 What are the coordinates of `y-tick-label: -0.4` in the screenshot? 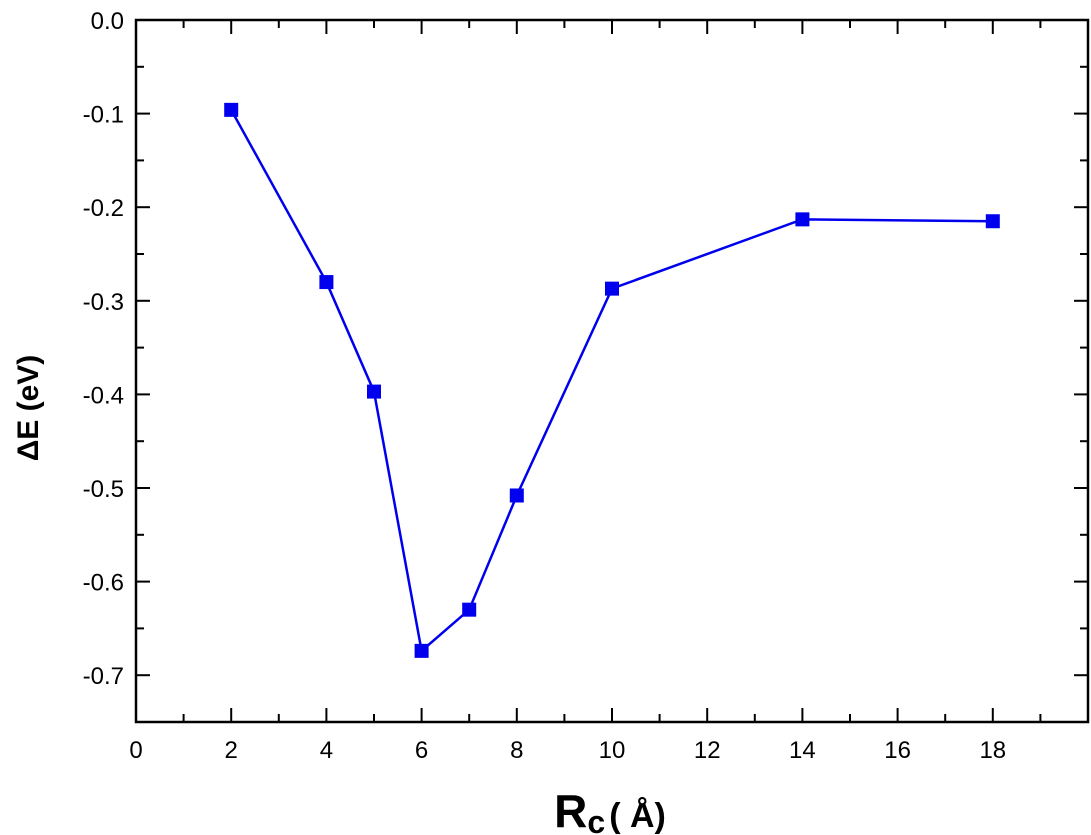 It's located at (103, 395).